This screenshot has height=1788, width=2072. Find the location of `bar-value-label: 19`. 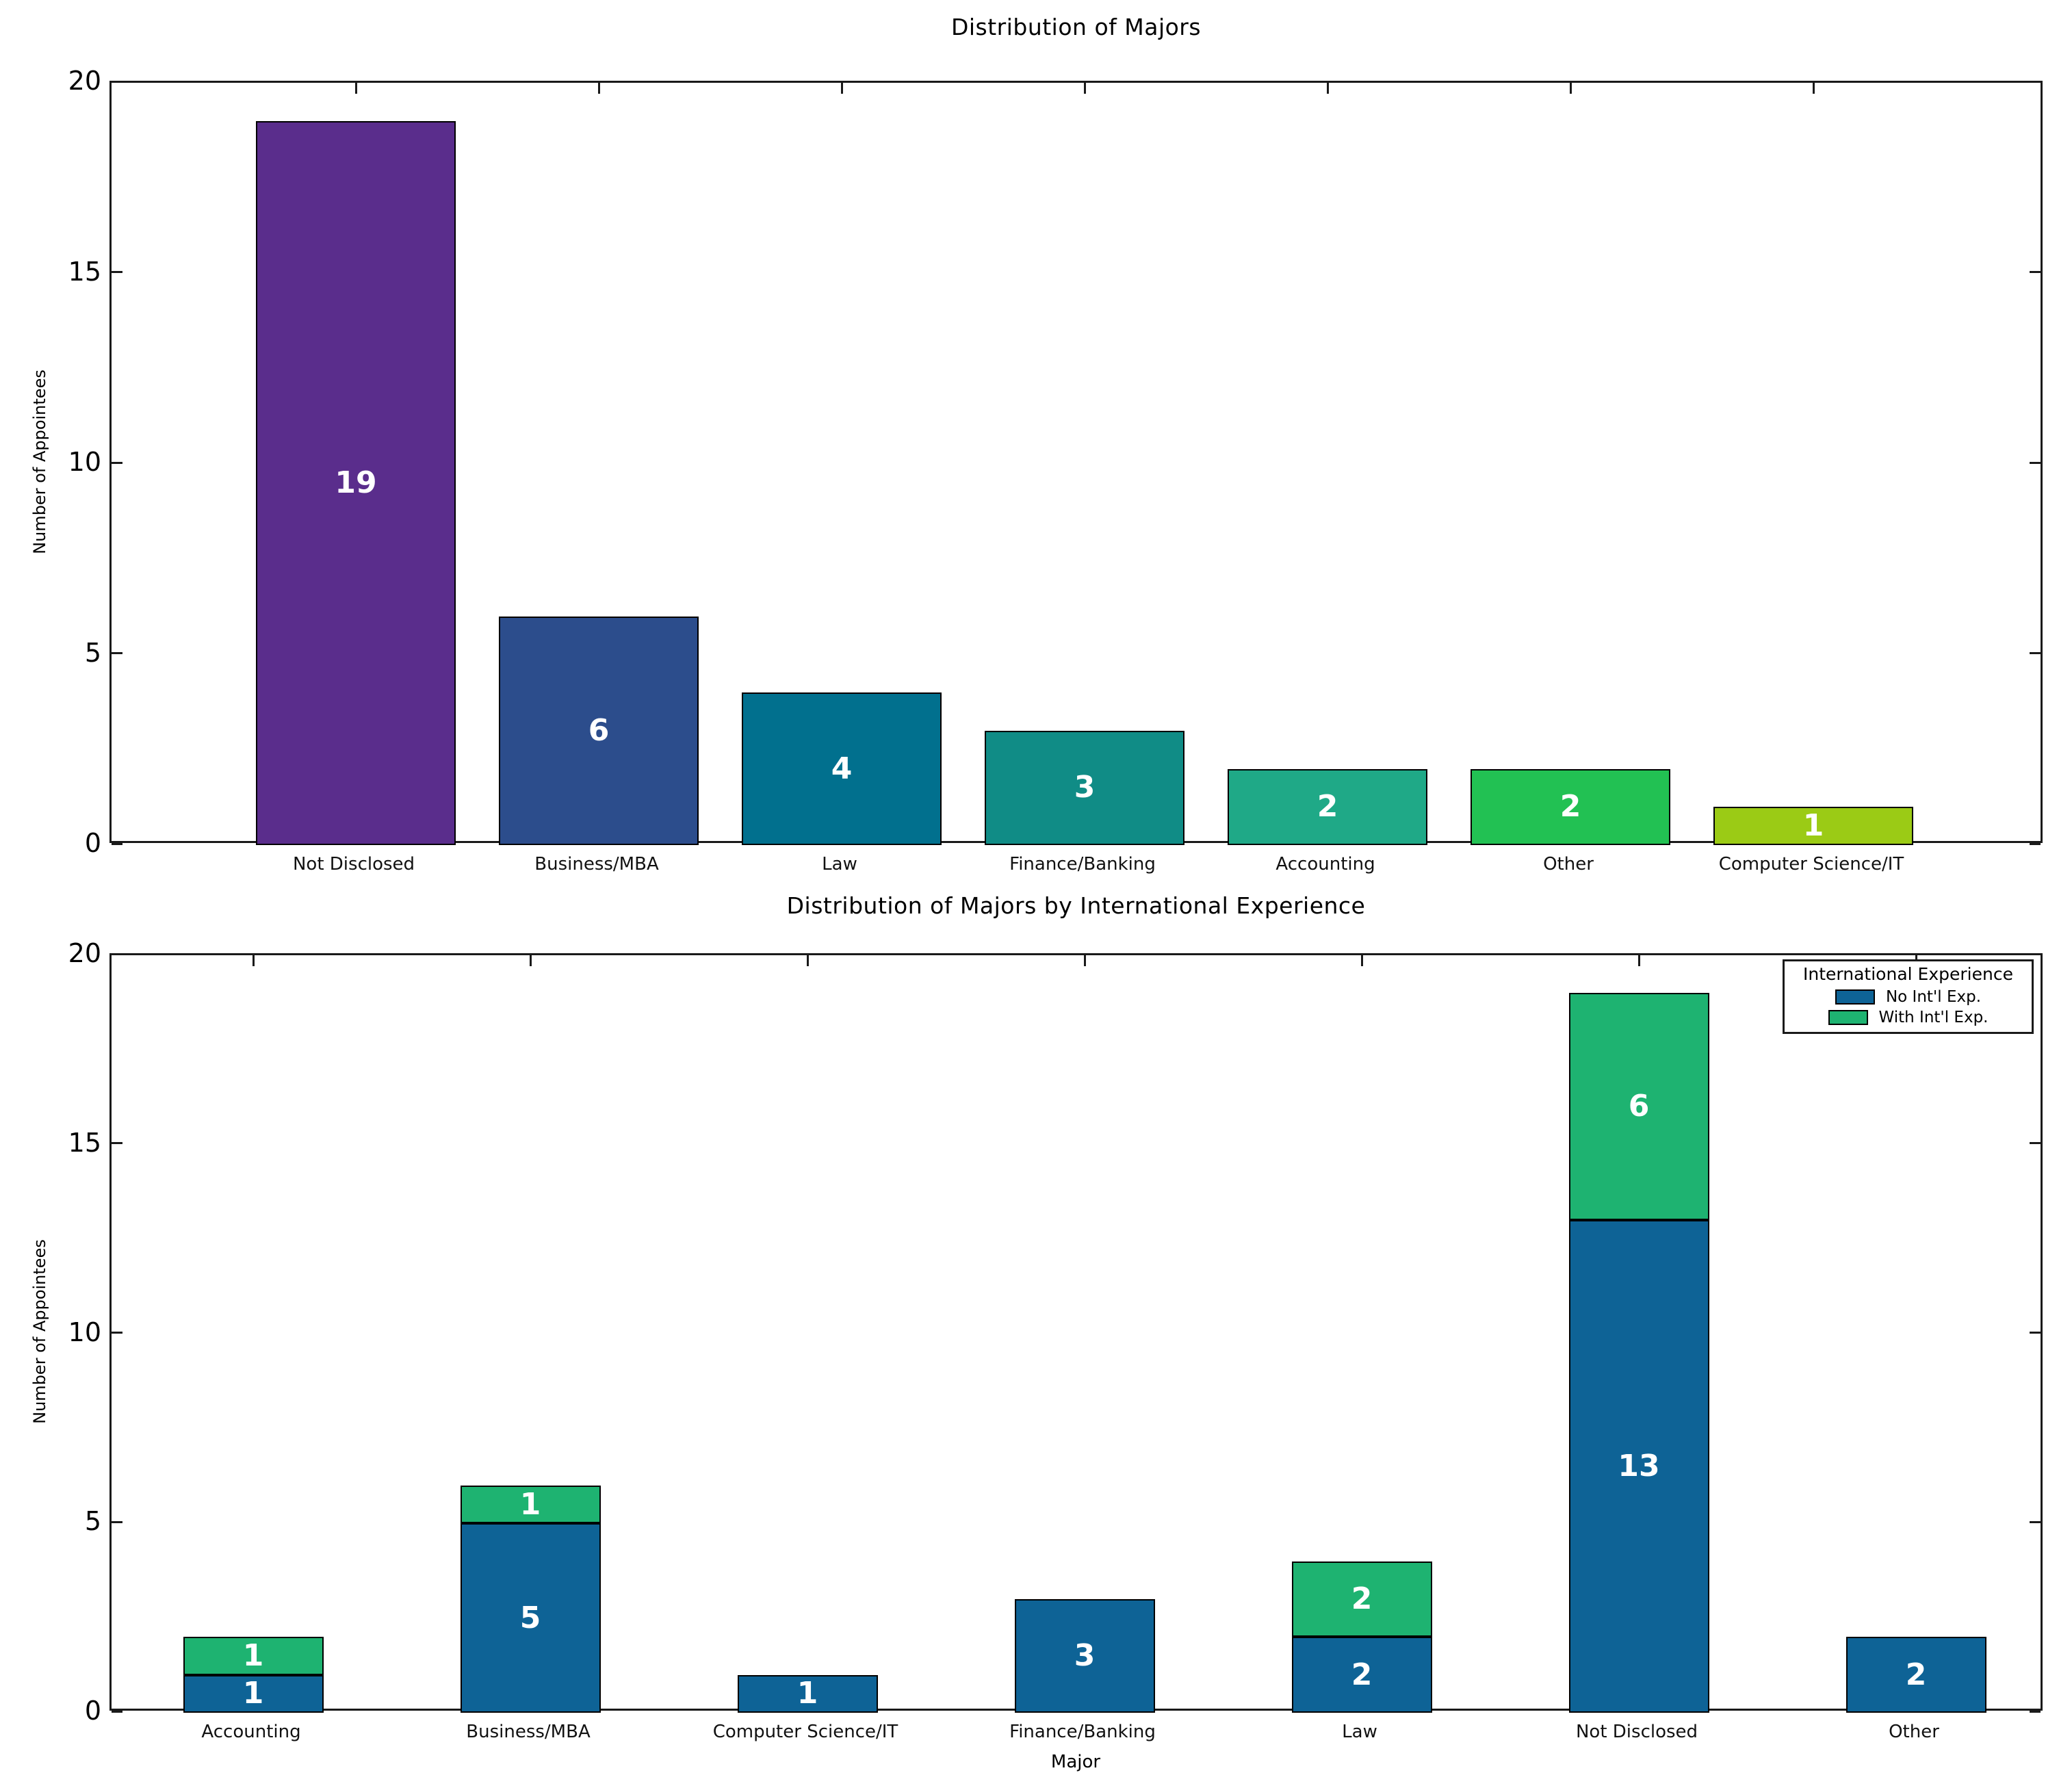

bar-value-label: 19 is located at coordinates (356, 483).